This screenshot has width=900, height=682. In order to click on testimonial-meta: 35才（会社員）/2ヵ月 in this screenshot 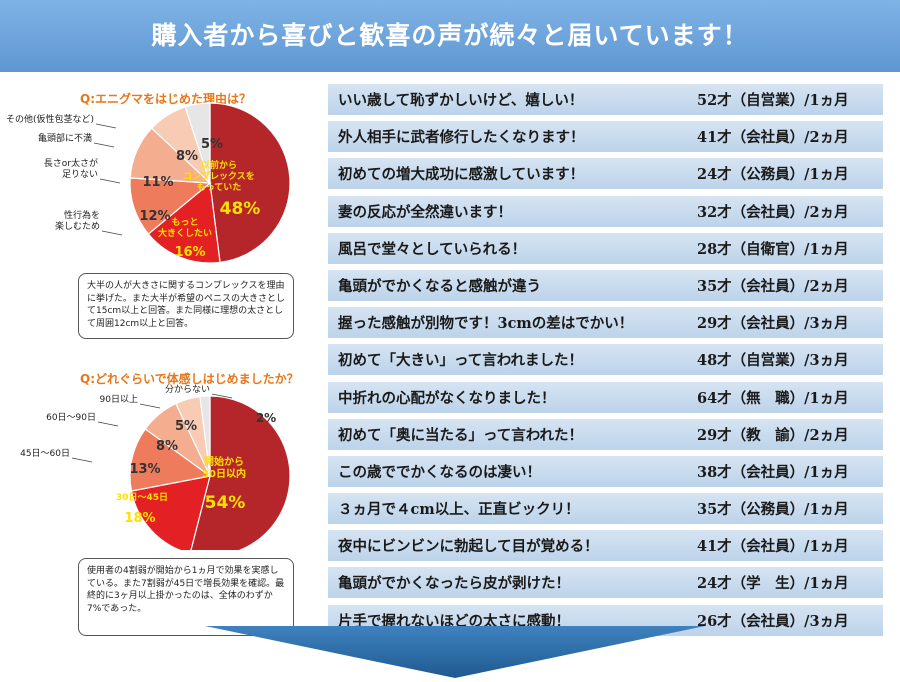, I will do `click(773, 286)`.